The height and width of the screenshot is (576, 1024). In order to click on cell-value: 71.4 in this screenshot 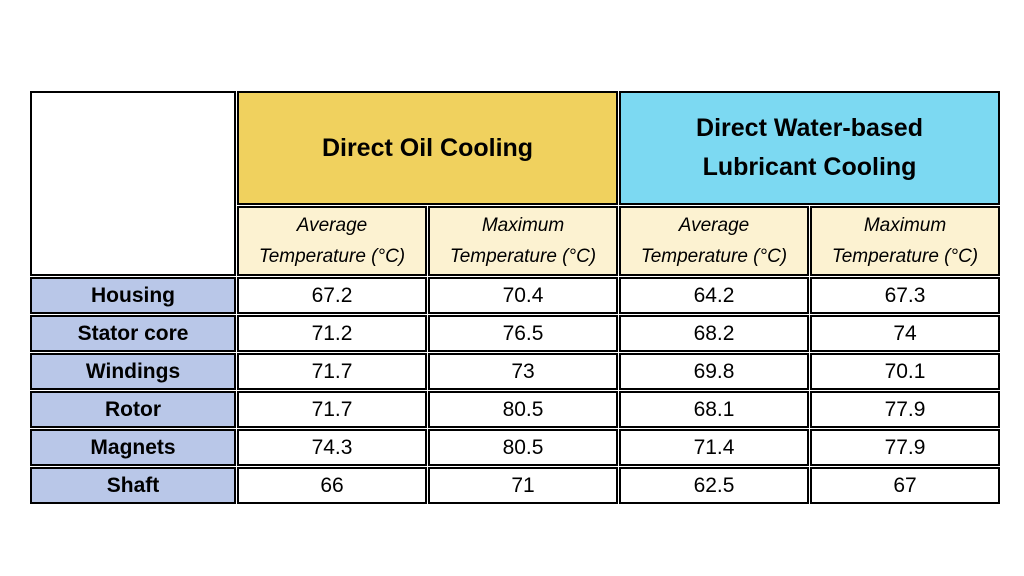, I will do `click(714, 447)`.